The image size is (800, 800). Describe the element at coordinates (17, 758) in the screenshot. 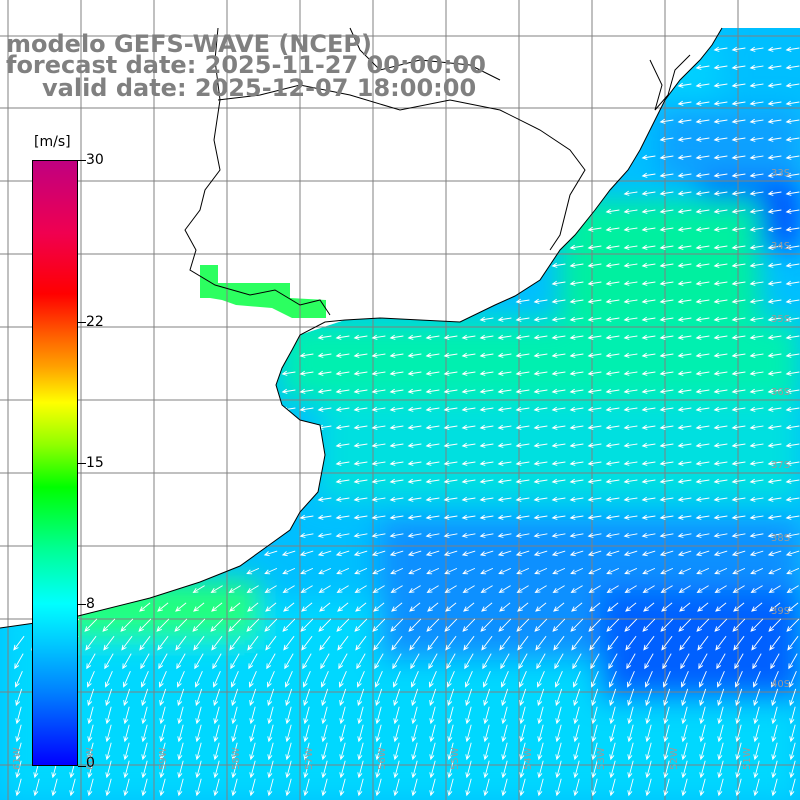

I see `longitude-label: 61W` at that location.